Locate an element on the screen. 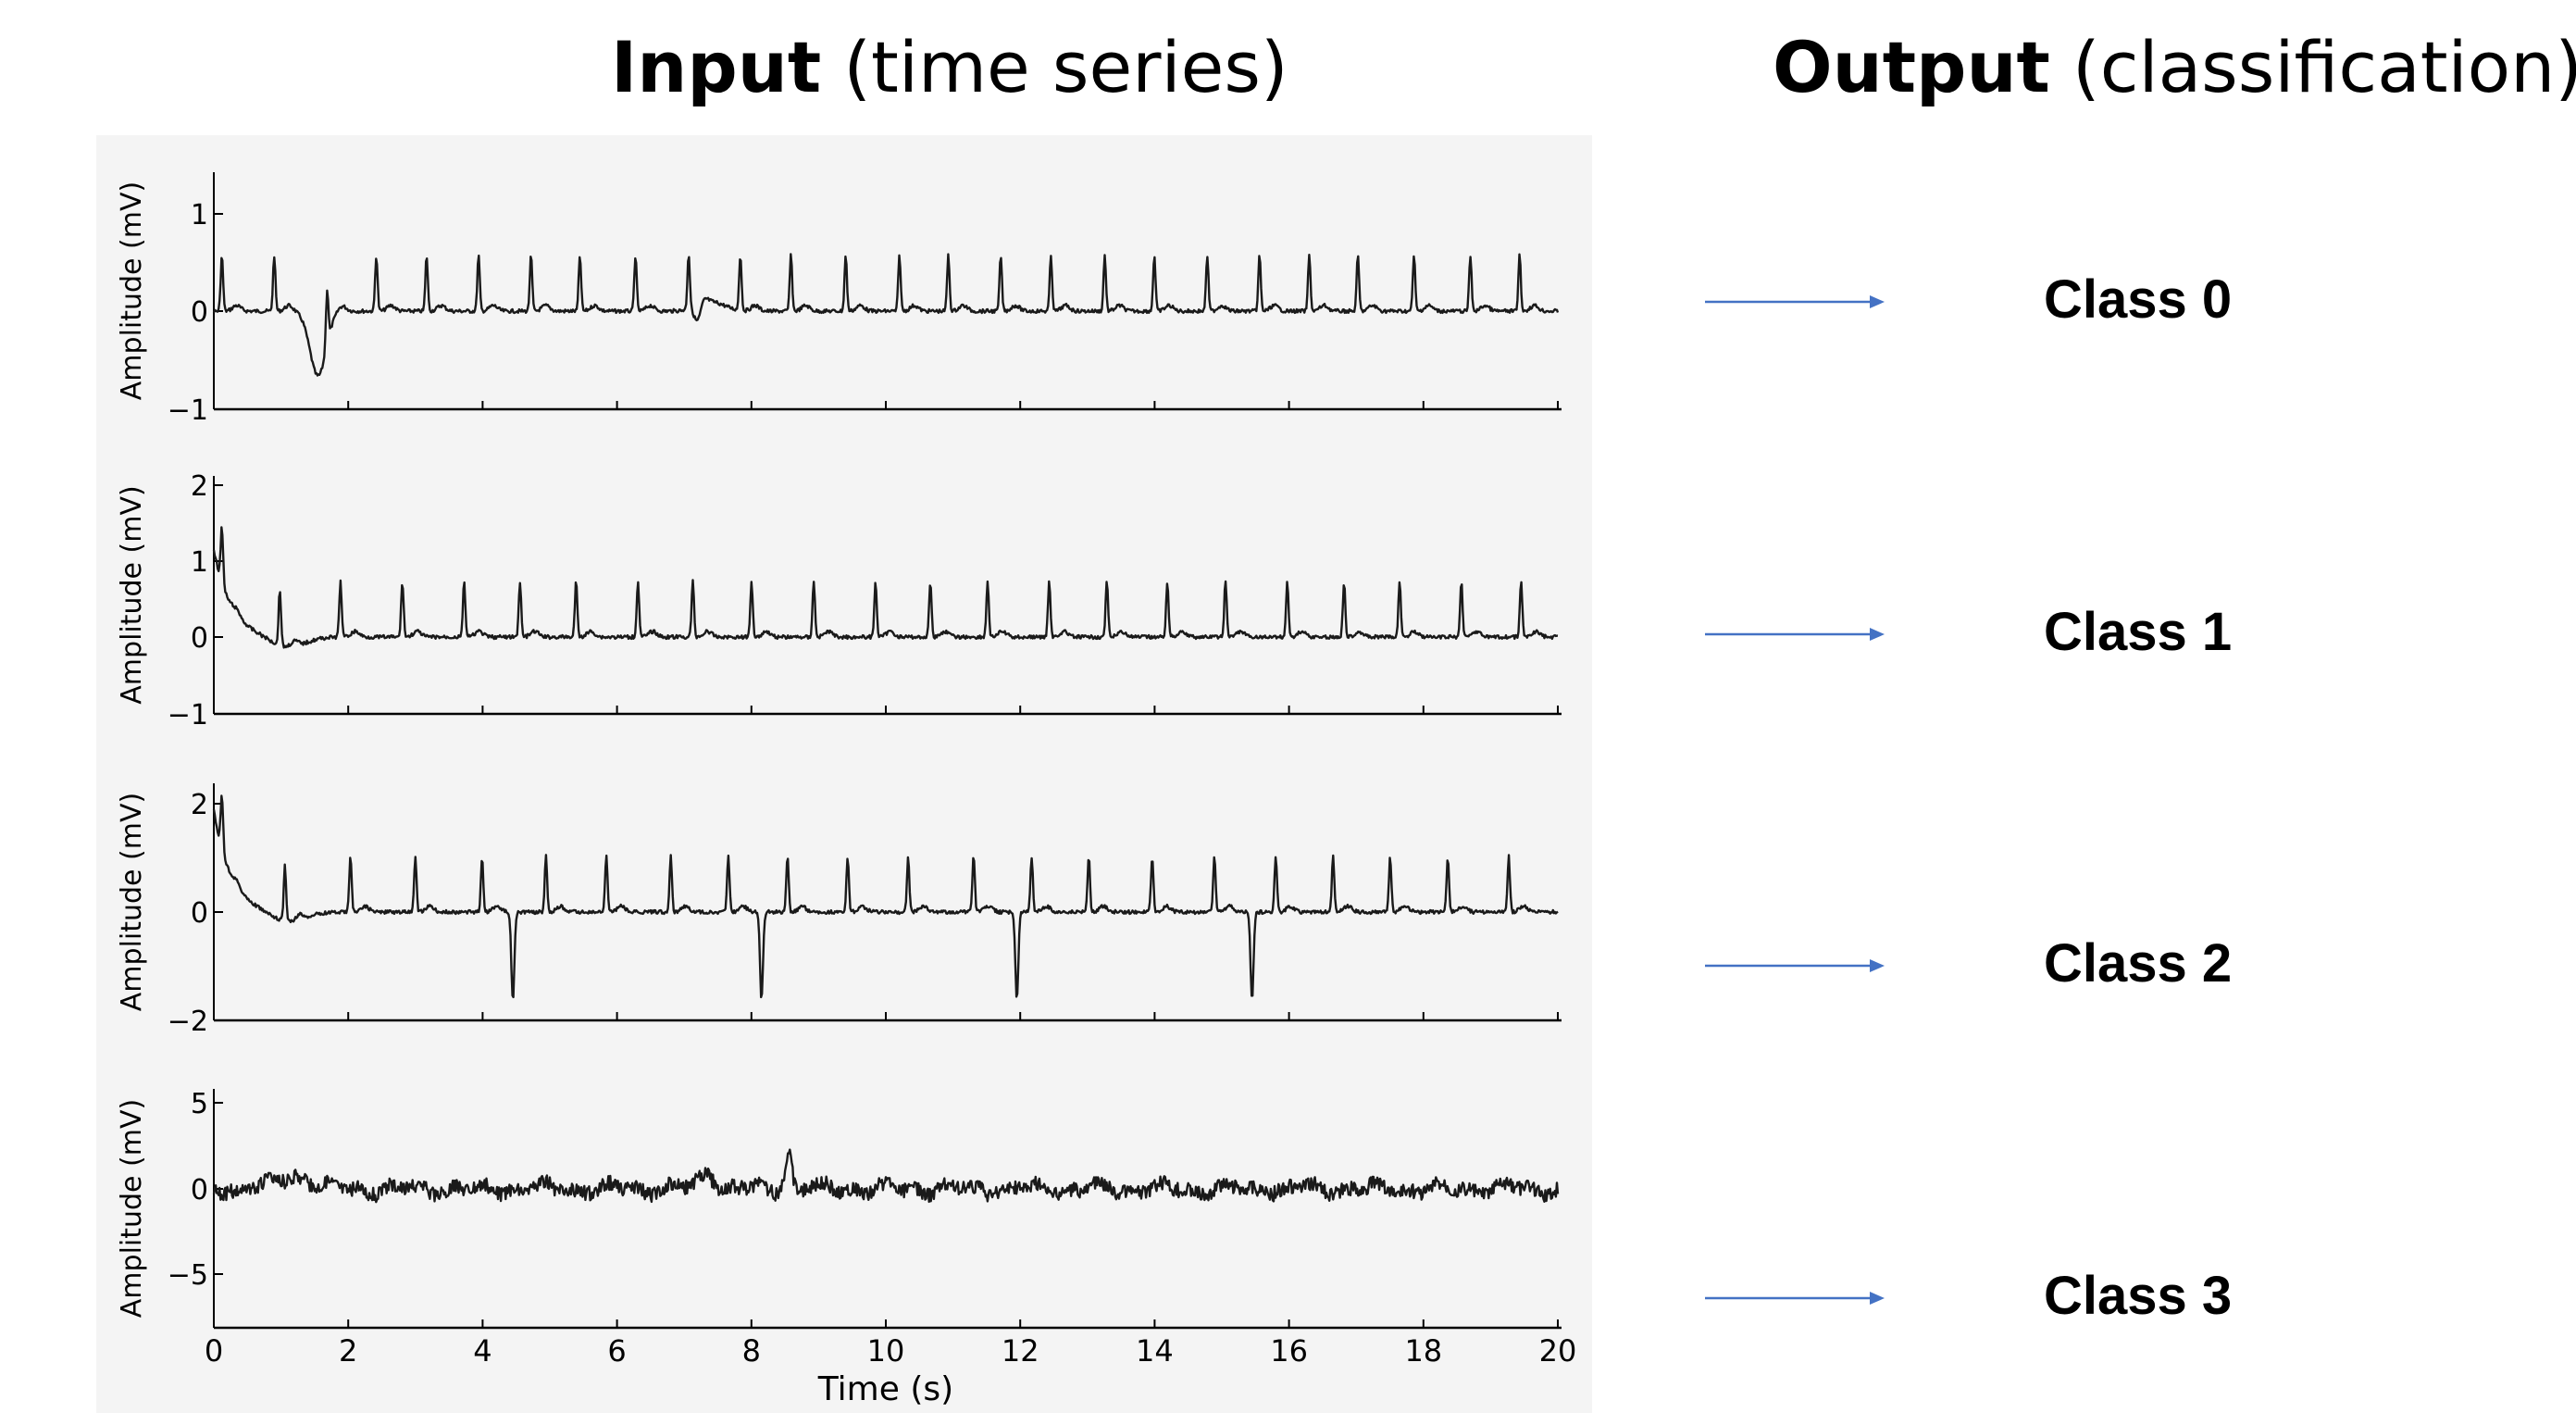 This screenshot has width=2576, height=1425. class-row-3: Class 3 is located at coordinates (2119, 1298).